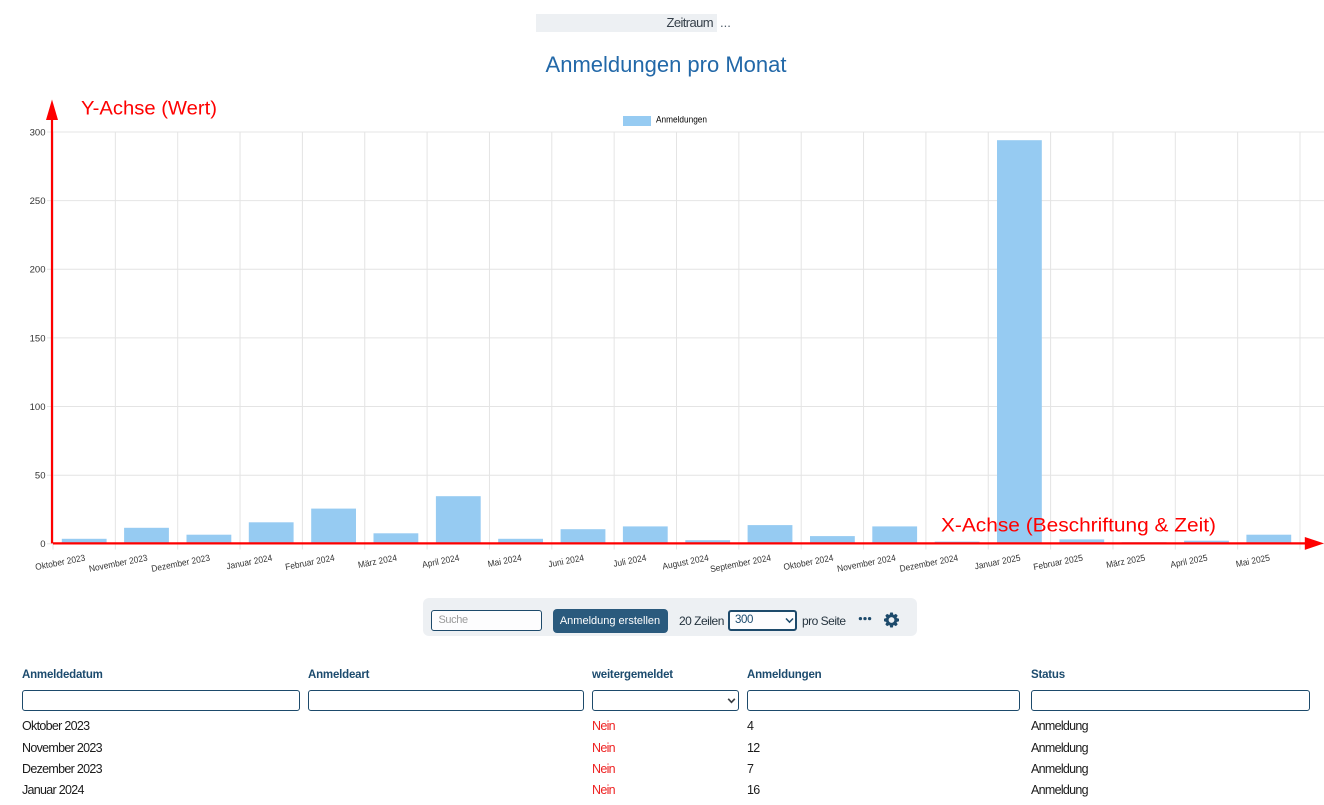  I want to click on svg-text: Y-Achse (Wert), so click(149, 108).